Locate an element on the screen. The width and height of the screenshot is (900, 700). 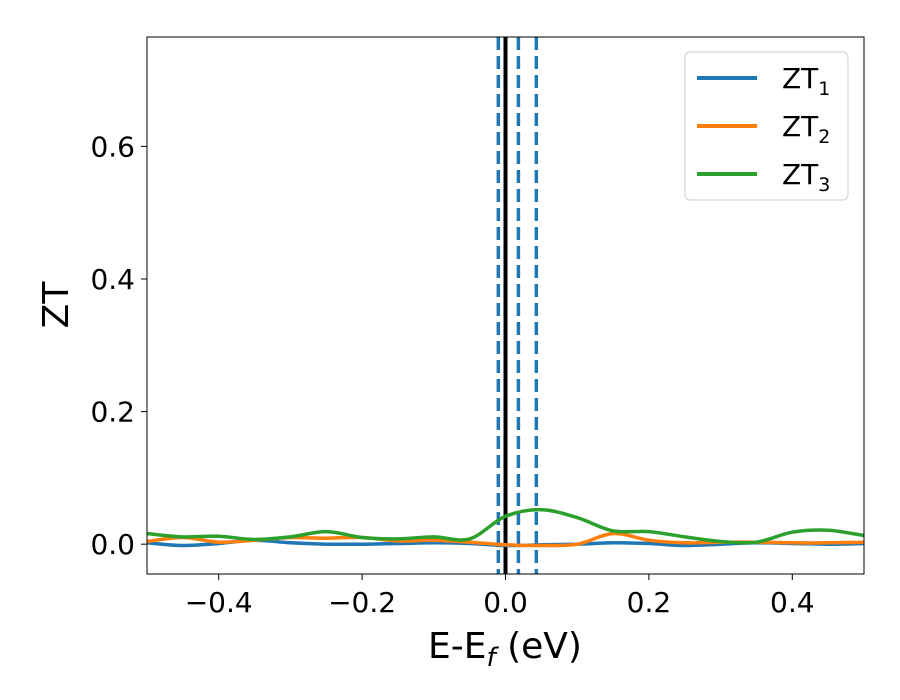
series-lines is located at coordinates (505, 527).